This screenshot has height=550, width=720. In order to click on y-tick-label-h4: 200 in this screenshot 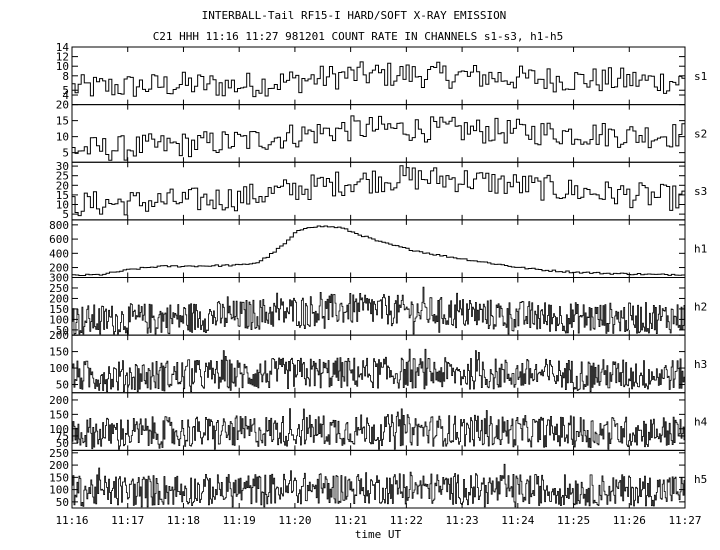, I will do `click(59, 400)`.